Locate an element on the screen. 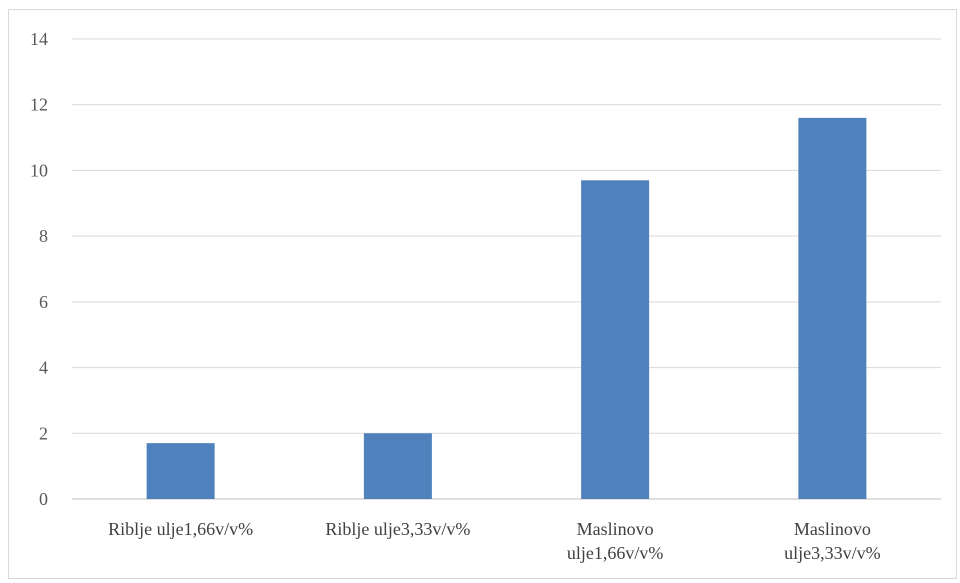 The height and width of the screenshot is (583, 960). y-tick-label: 12 is located at coordinates (39, 105).